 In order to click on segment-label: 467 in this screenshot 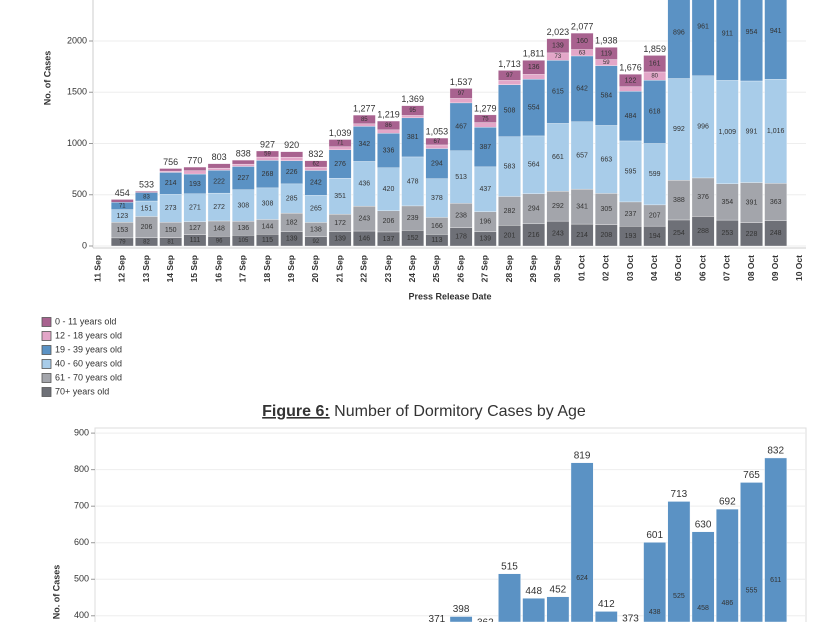, I will do `click(461, 127)`.